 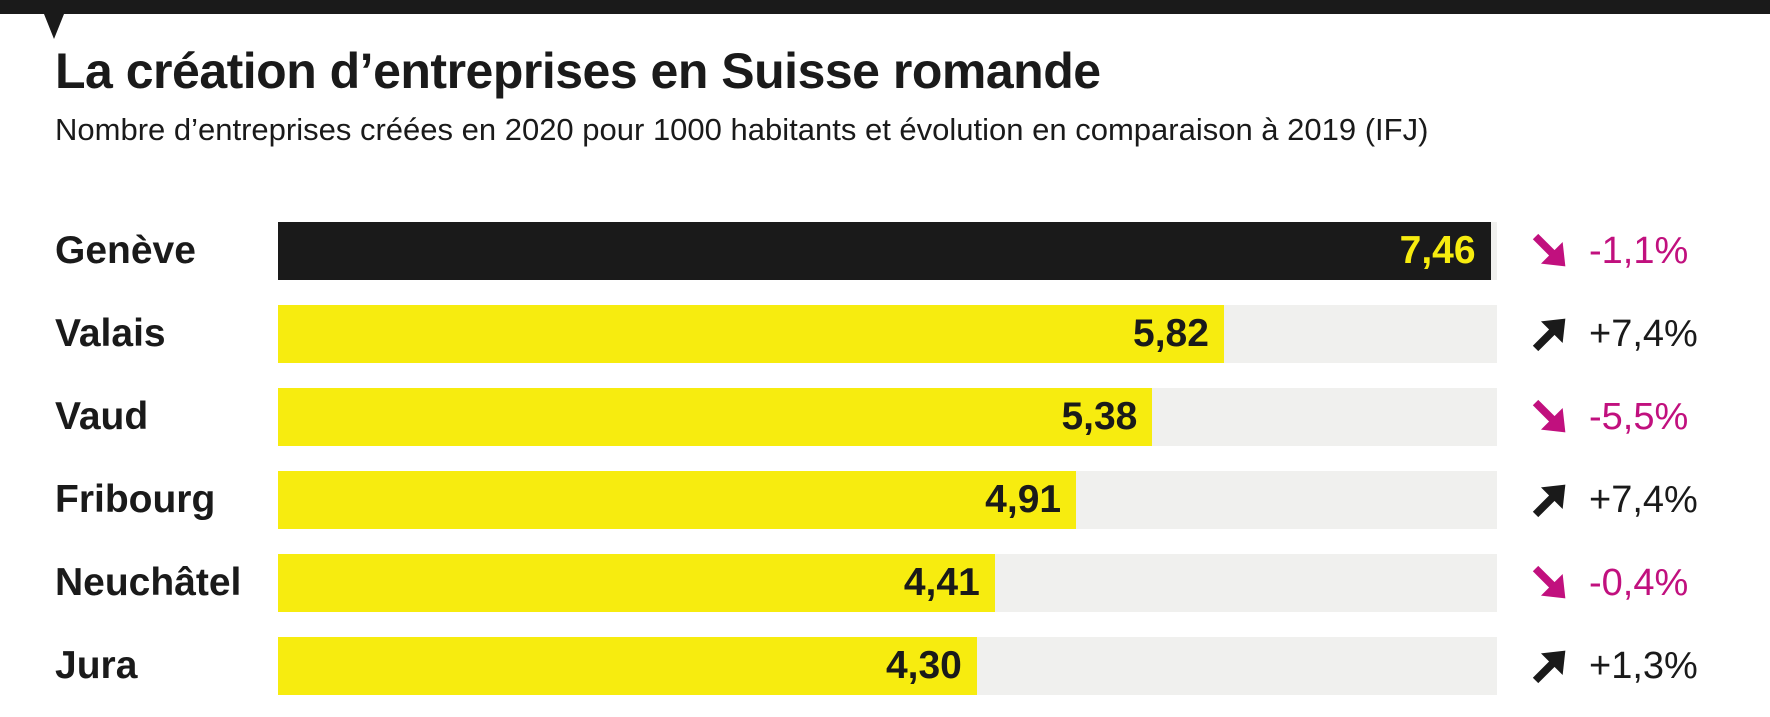 I want to click on chart-row: Fribourg 4,91 +7,4%, so click(x=885, y=500).